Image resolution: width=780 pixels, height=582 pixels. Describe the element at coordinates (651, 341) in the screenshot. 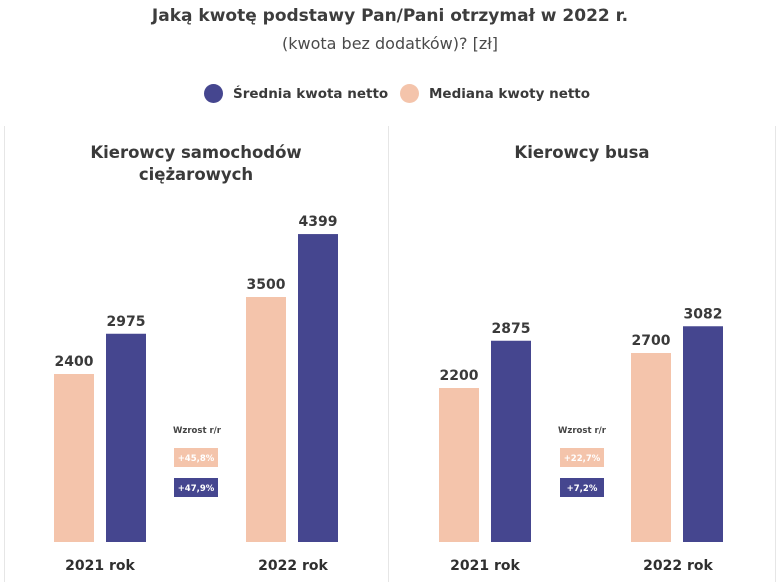

I see `data-label: 2700` at that location.